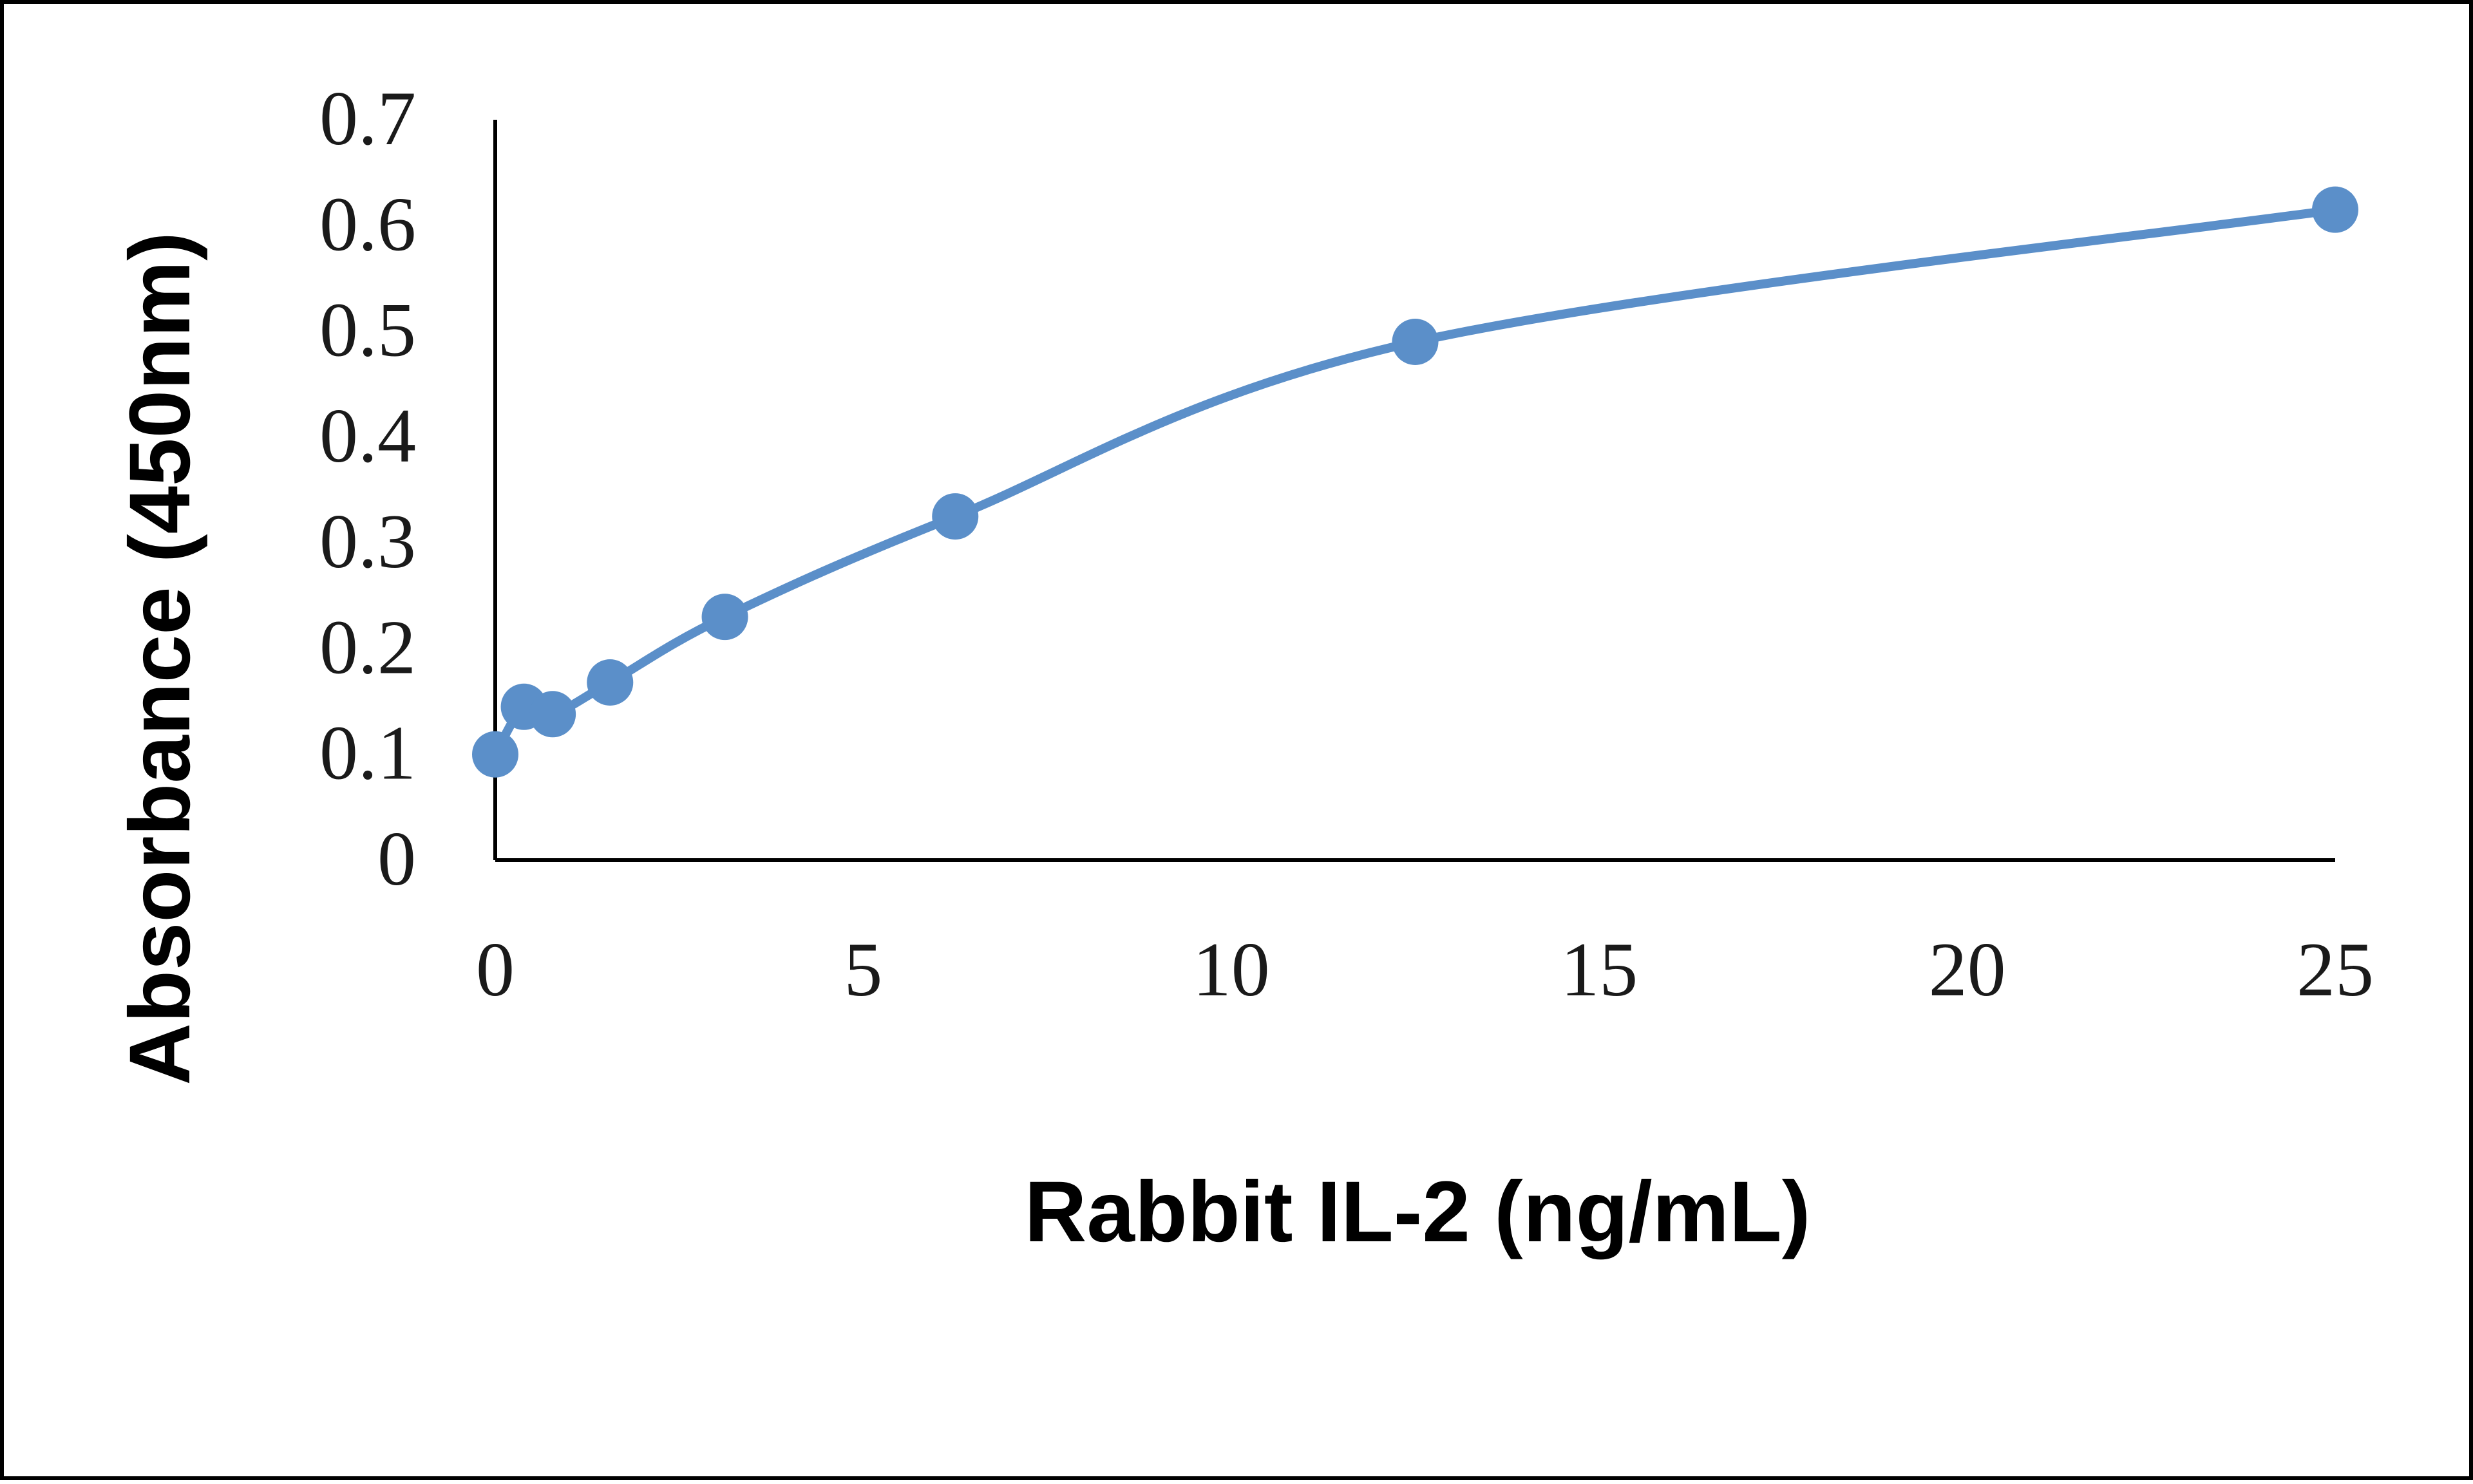 This screenshot has width=2473, height=1484. Describe the element at coordinates (496, 969) in the screenshot. I see `x-tick-label: 0` at that location.